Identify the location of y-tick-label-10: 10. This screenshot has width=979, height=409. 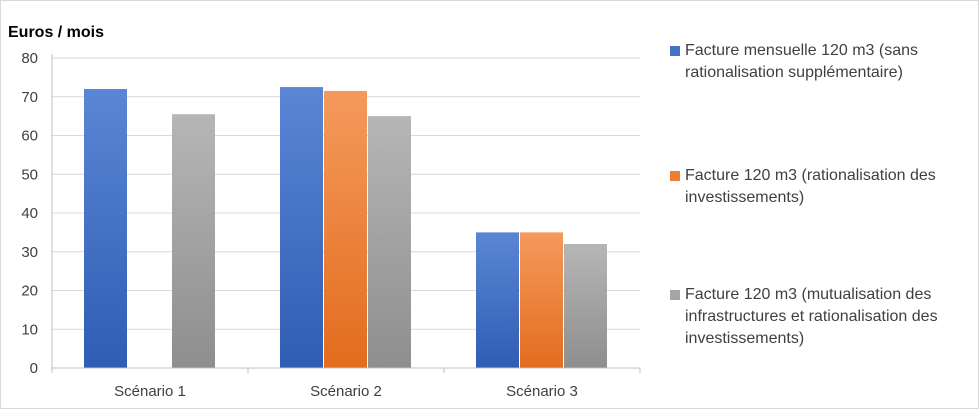
(29, 329).